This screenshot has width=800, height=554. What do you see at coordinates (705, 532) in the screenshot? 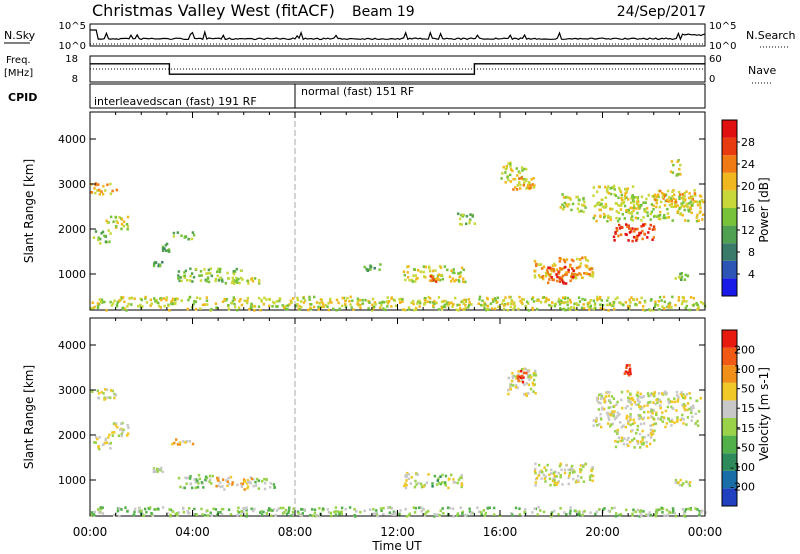
I see `x-tick-label: 00:00` at bounding box center [705, 532].